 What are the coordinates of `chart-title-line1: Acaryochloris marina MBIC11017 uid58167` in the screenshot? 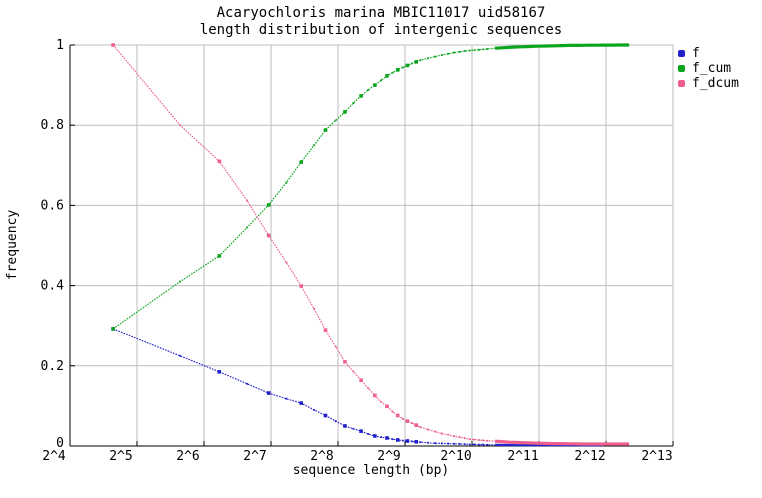 It's located at (381, 13).